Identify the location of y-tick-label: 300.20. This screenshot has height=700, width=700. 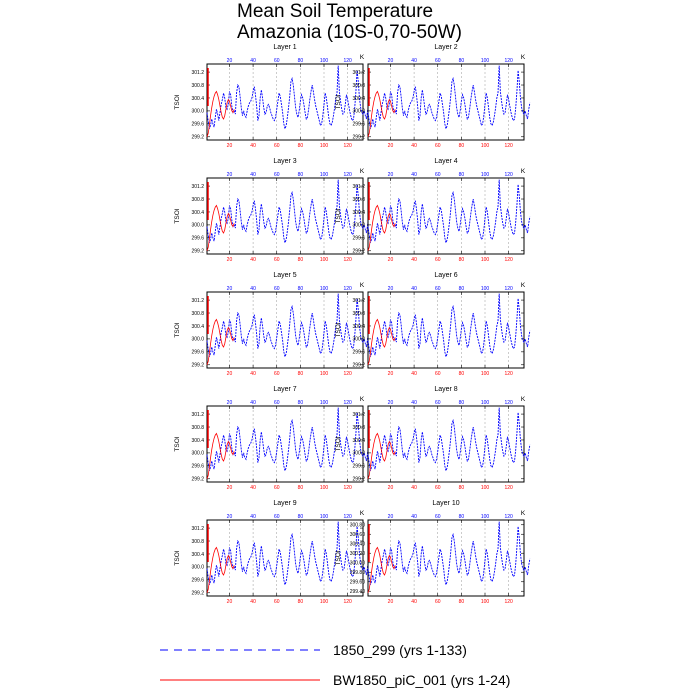
(358, 554).